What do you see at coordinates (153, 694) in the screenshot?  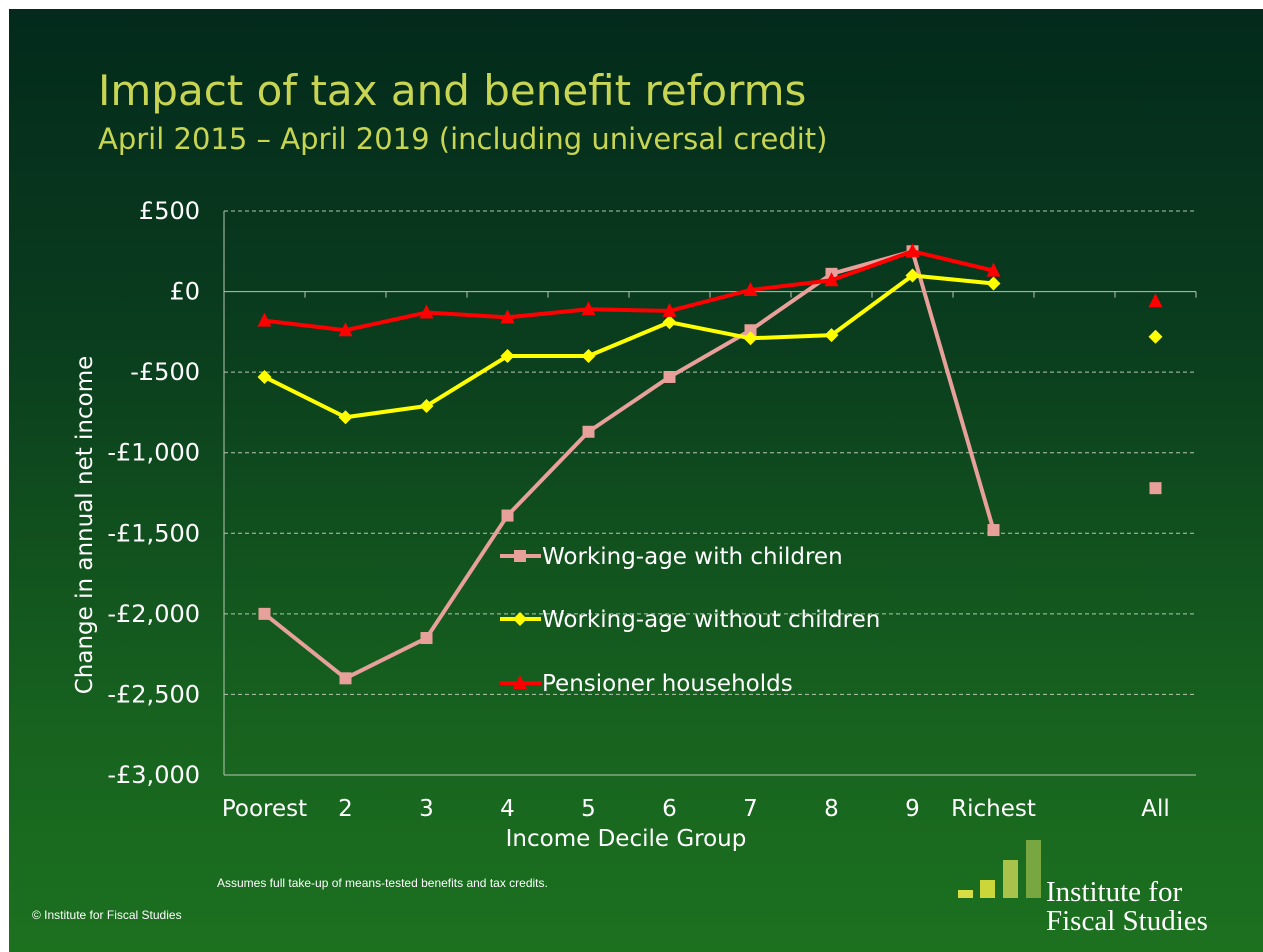 I see `y-tick-label: -£2,500` at bounding box center [153, 694].